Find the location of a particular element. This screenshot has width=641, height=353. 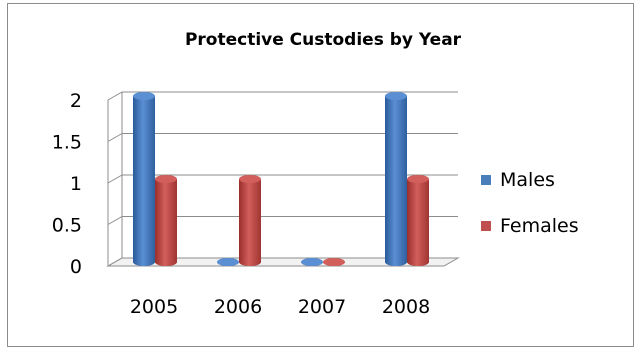

y-tick-label: 0 is located at coordinates (76, 267).